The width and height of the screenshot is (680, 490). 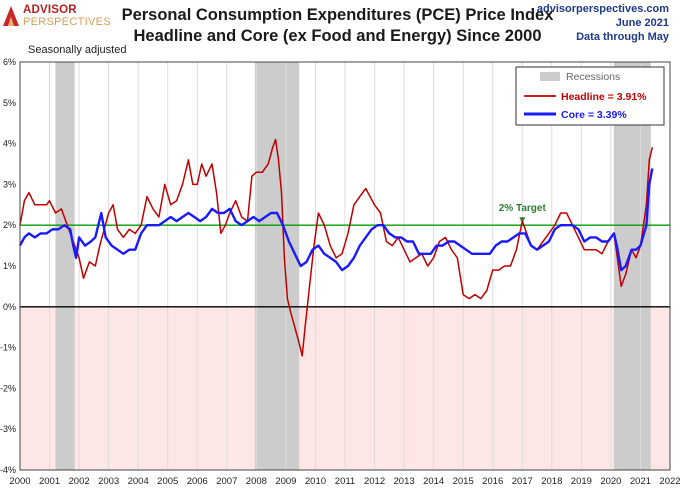 What do you see at coordinates (593, 77) in the screenshot?
I see `legend-recession-label: Recessions` at bounding box center [593, 77].